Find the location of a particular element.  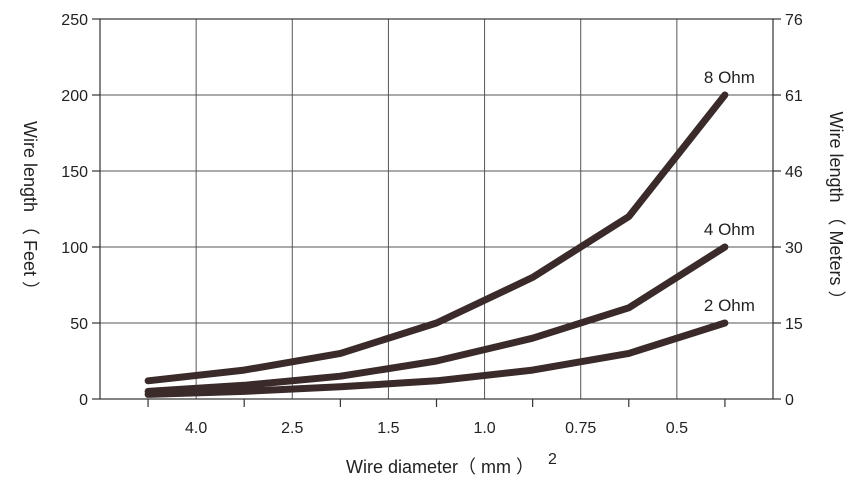

y-left-tick-label: 50 is located at coordinates (79, 324).